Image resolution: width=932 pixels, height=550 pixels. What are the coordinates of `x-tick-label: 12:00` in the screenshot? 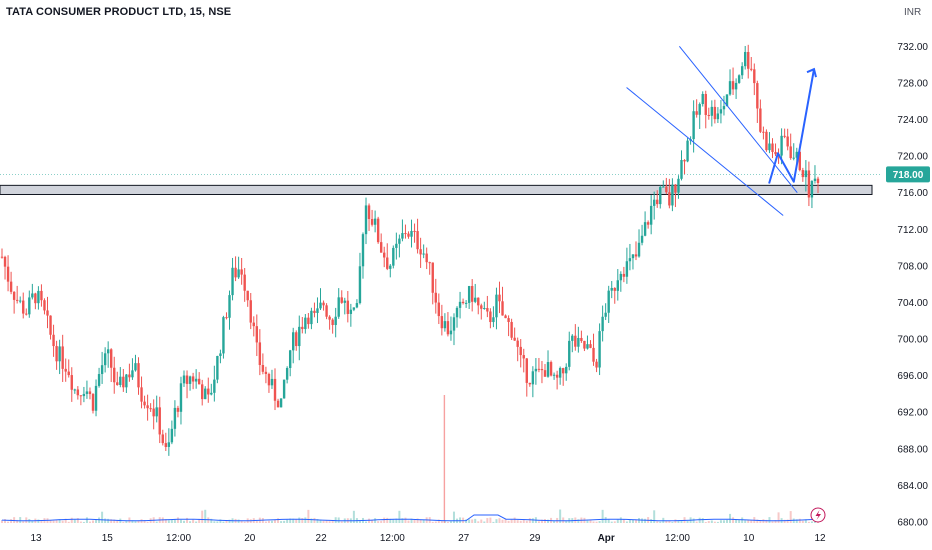 It's located at (677, 538).